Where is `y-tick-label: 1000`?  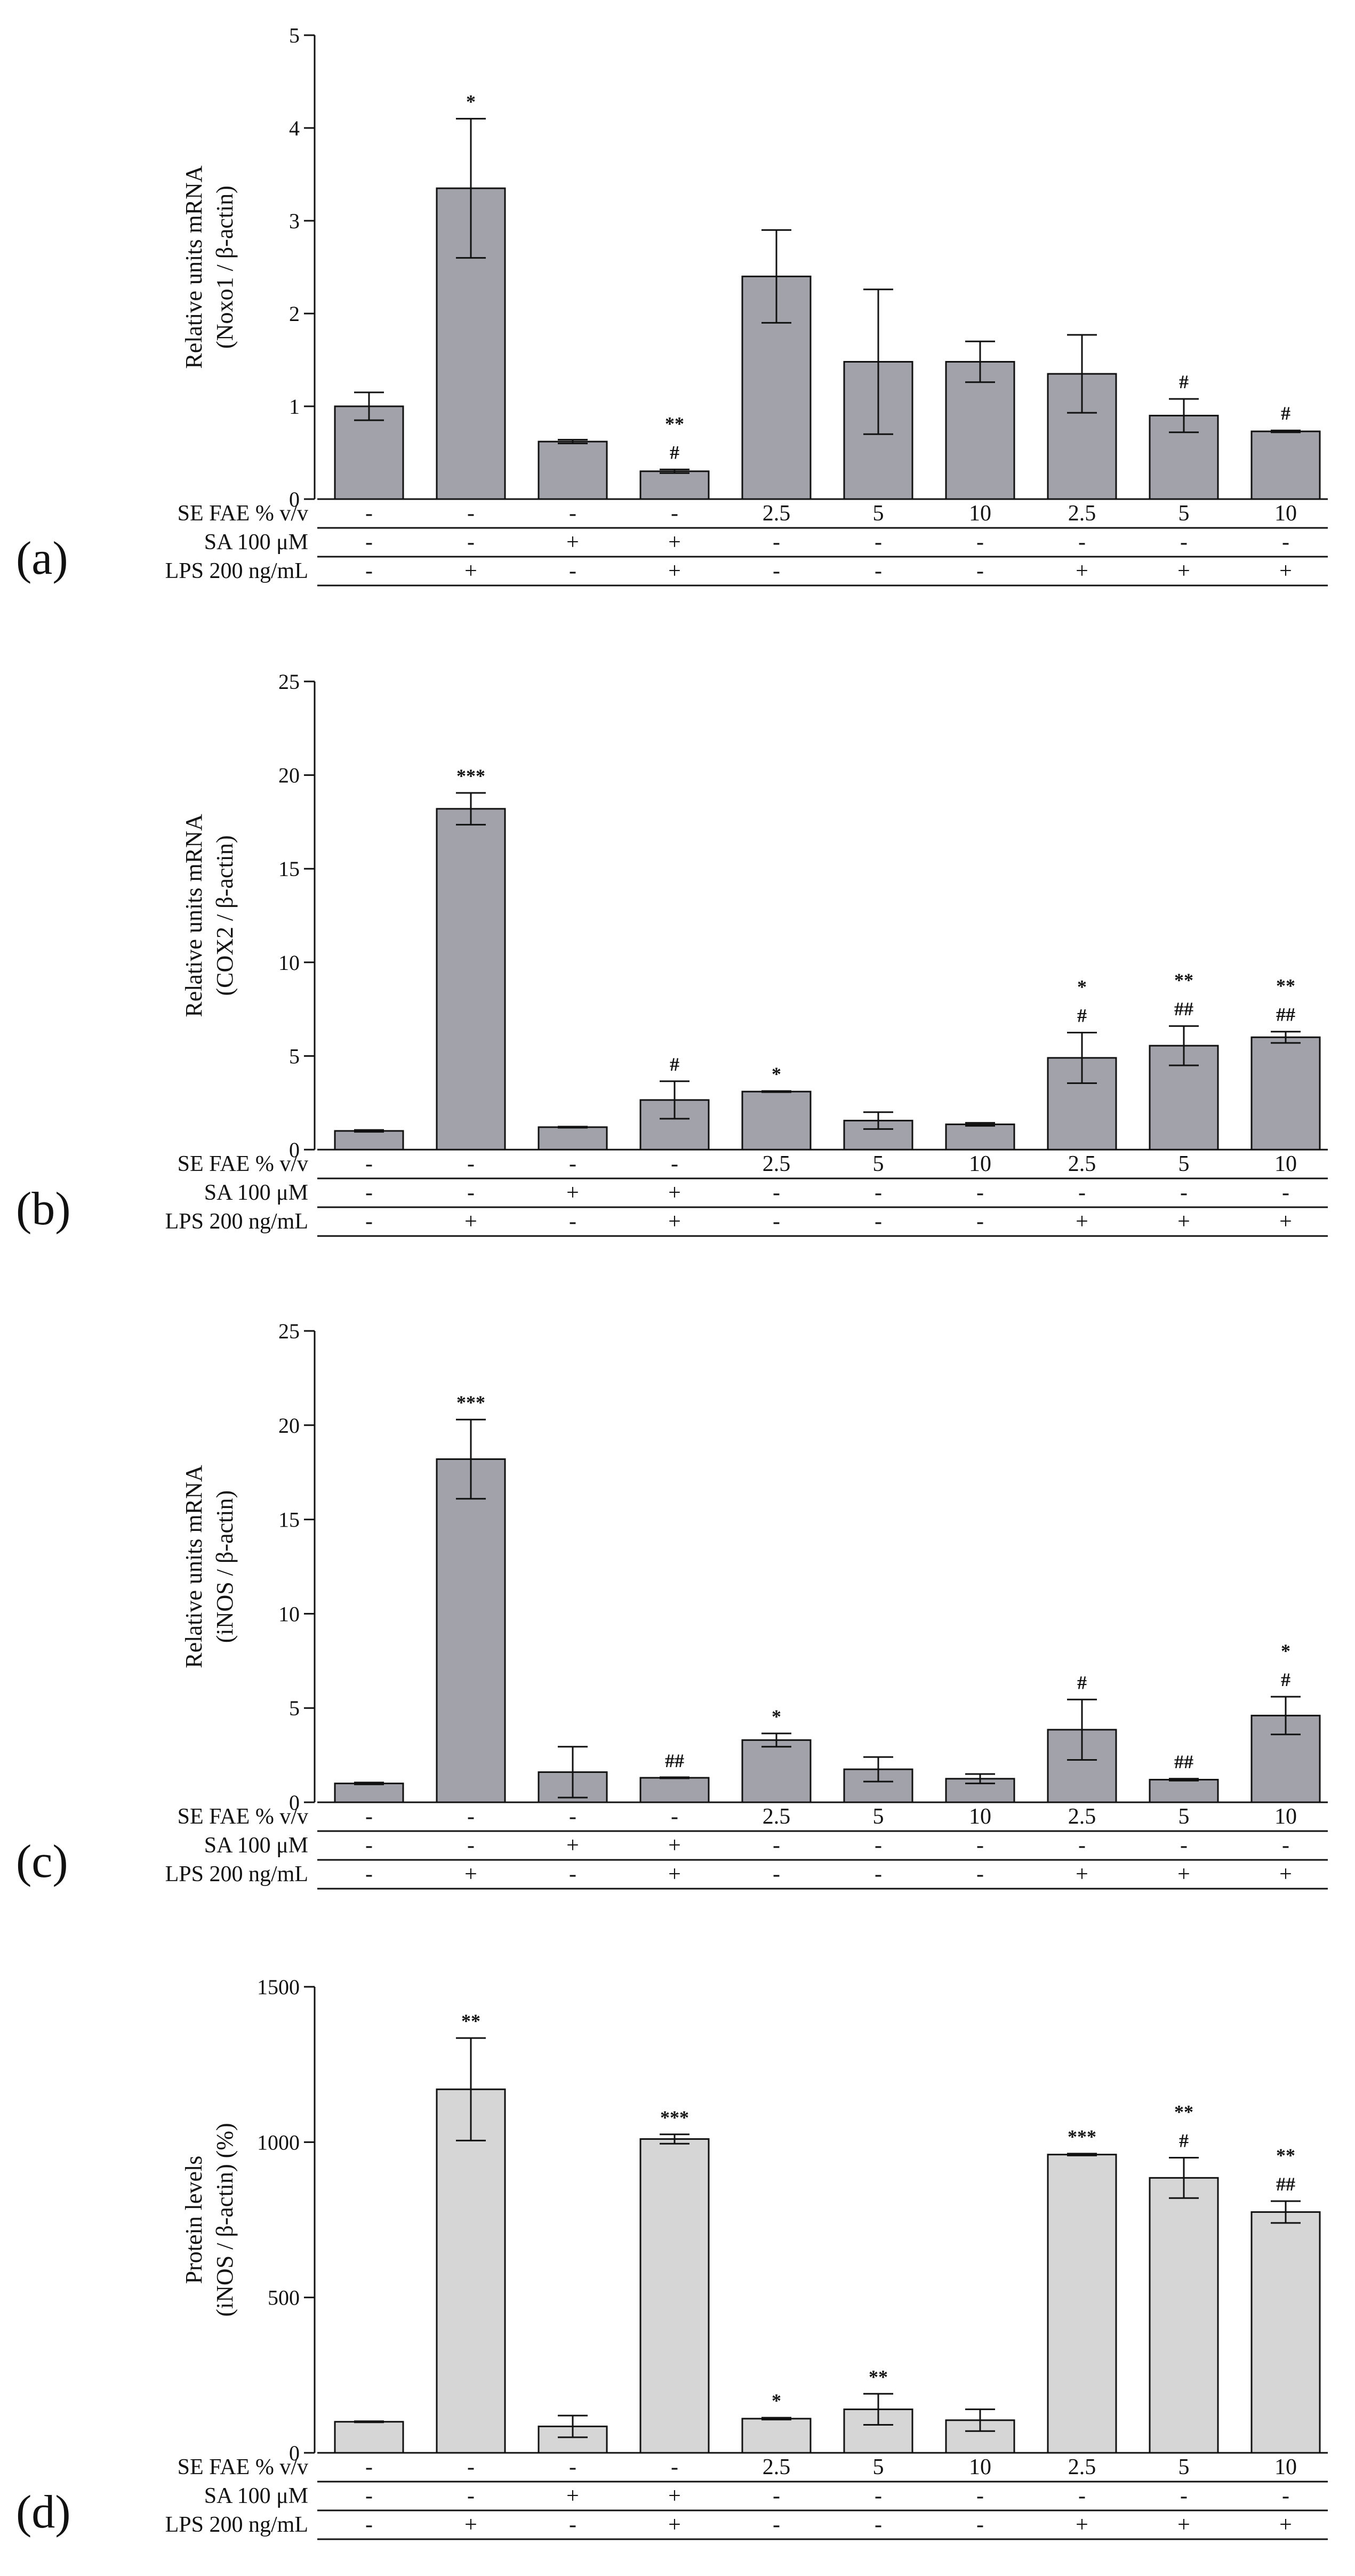 y-tick-label: 1000 is located at coordinates (278, 2142).